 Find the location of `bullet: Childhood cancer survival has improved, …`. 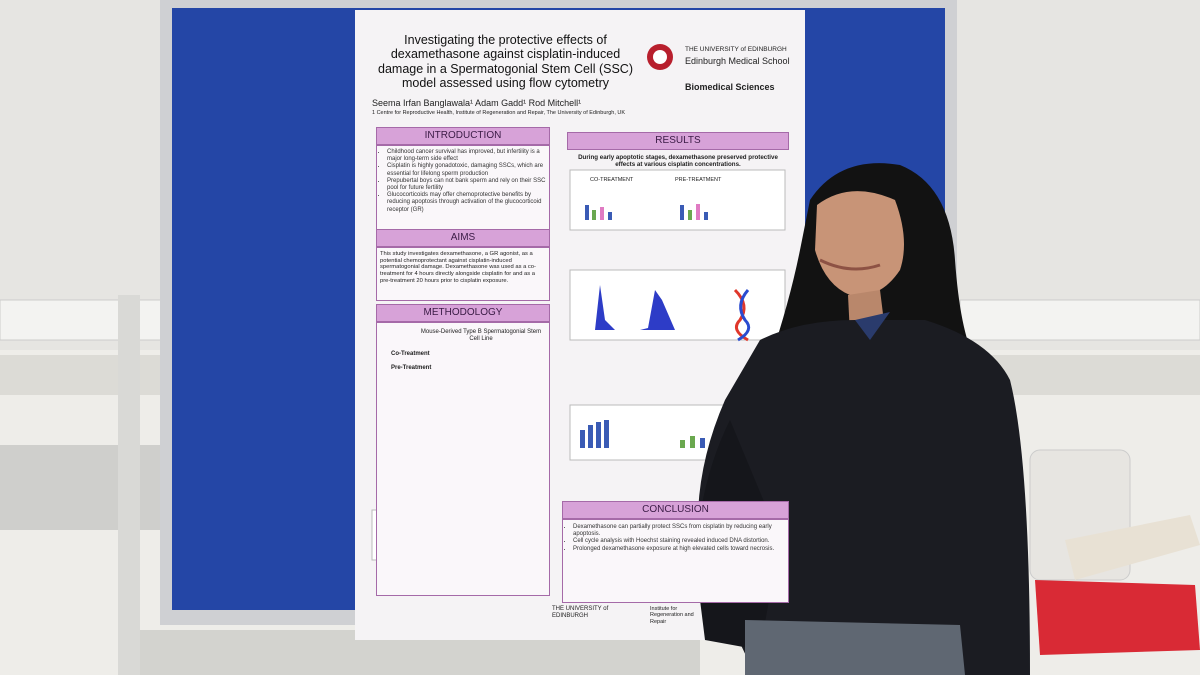

bullet: Childhood cancer survival has improved, … is located at coordinates (468, 156).